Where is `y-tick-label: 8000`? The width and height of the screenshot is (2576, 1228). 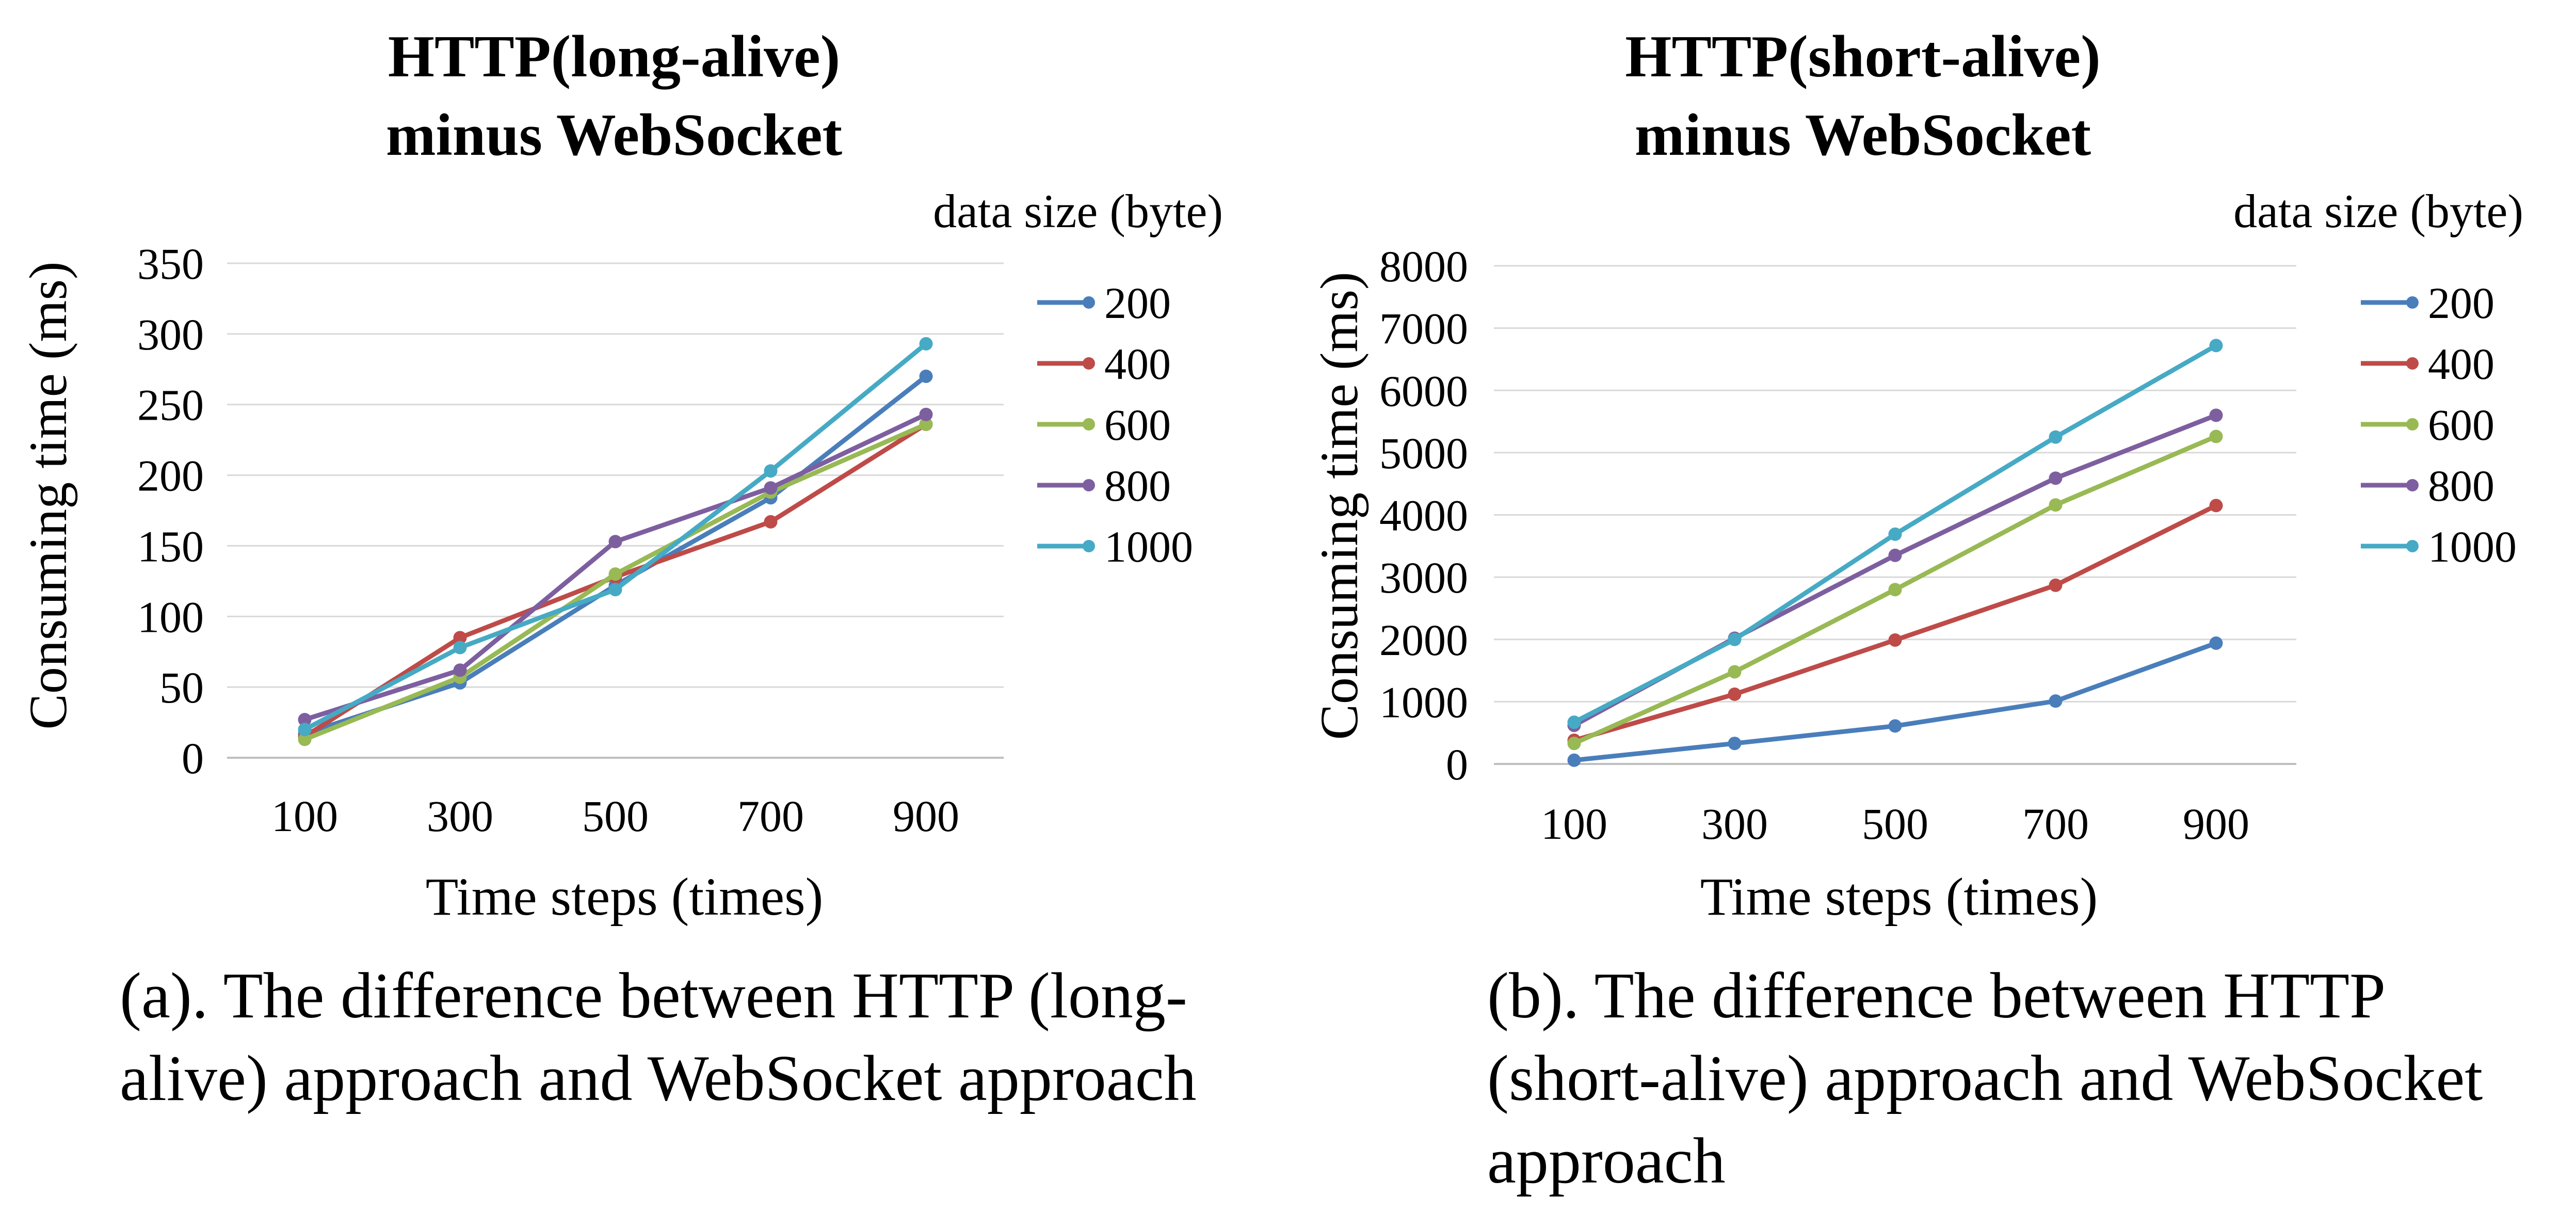 y-tick-label: 8000 is located at coordinates (1424, 266).